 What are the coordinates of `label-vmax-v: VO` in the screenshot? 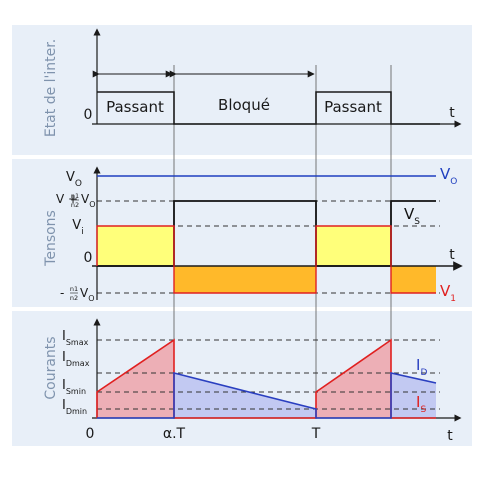 It's located at (88, 200).